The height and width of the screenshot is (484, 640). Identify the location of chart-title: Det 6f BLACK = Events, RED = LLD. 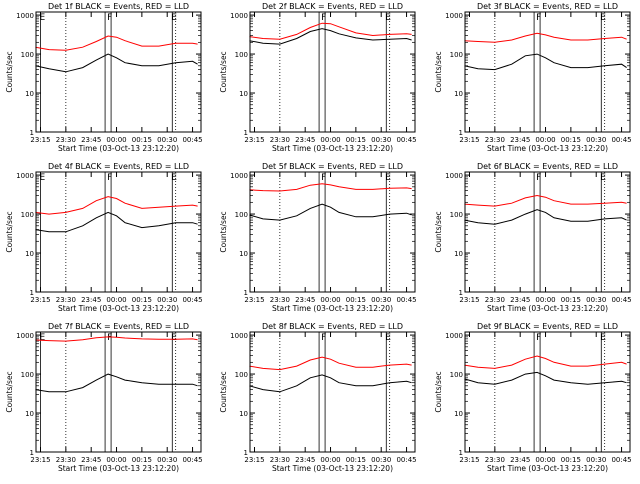
(547, 166).